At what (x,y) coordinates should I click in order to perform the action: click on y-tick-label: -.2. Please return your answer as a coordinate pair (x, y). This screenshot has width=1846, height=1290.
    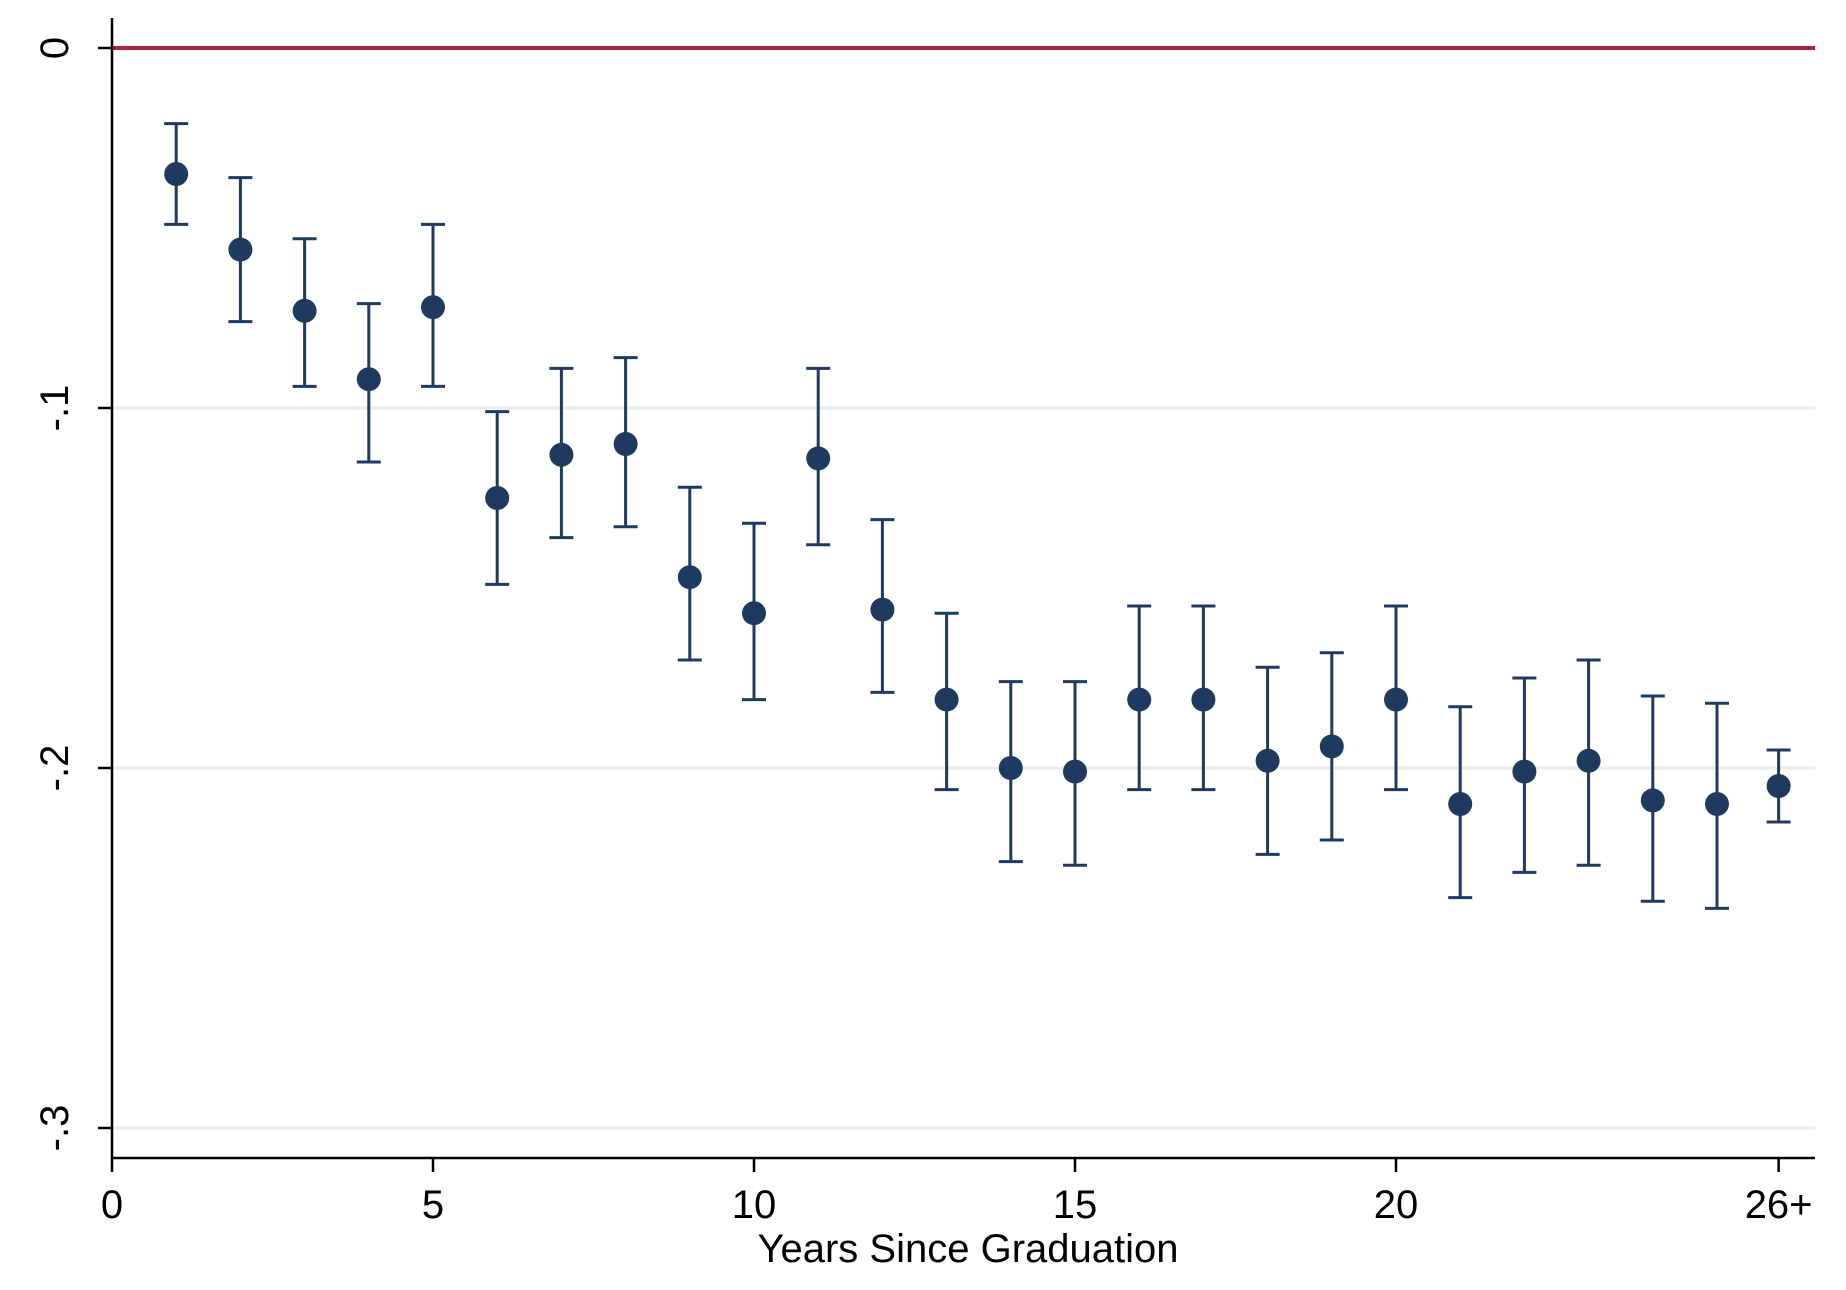
    Looking at the image, I should click on (55, 768).